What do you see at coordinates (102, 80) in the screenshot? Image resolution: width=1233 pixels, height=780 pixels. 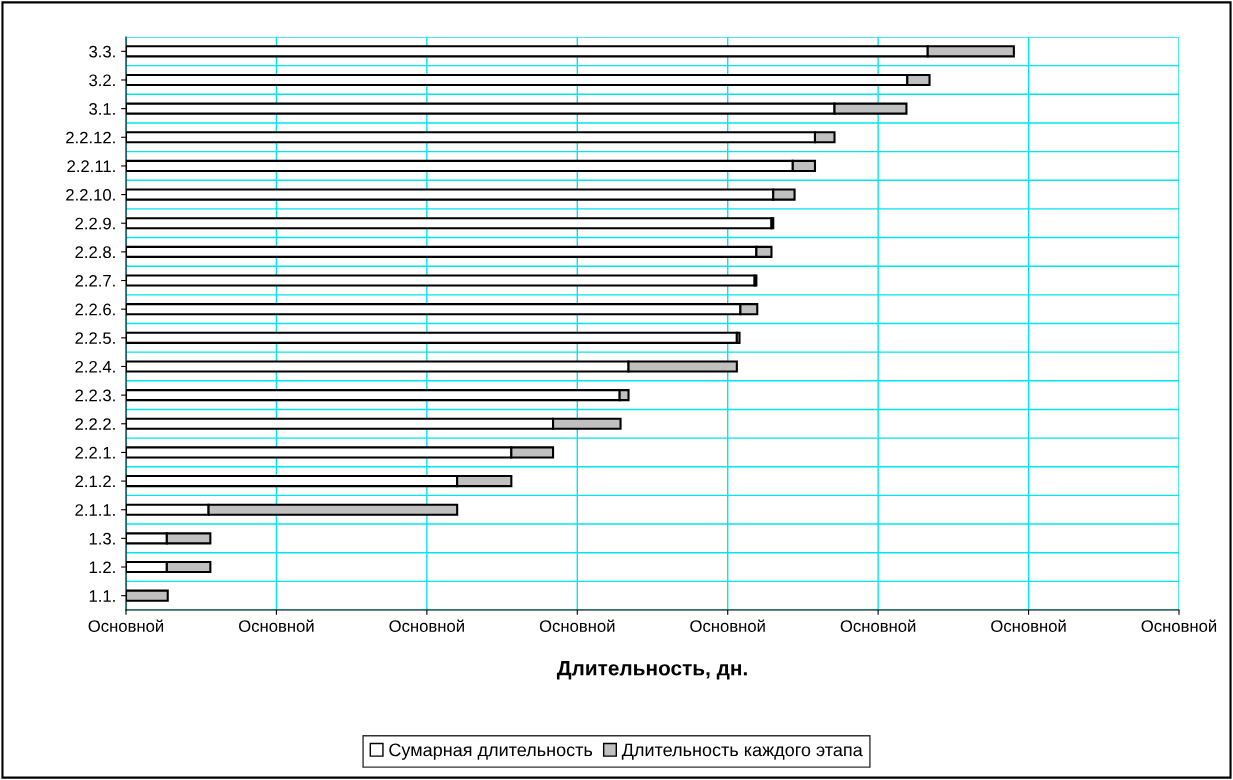 I see `y-tick-label: 3.2.` at bounding box center [102, 80].